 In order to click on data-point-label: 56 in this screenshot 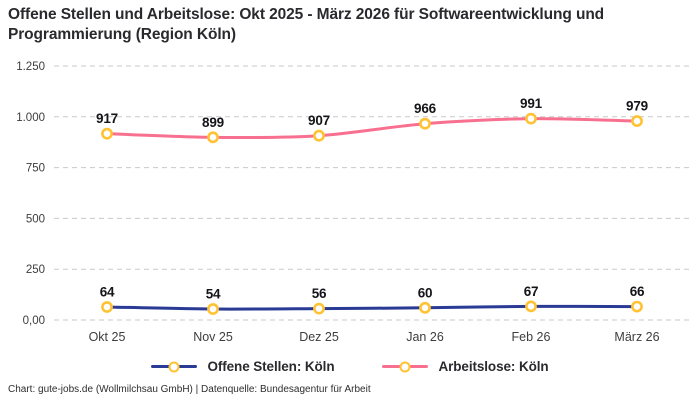, I will do `click(319, 293)`.